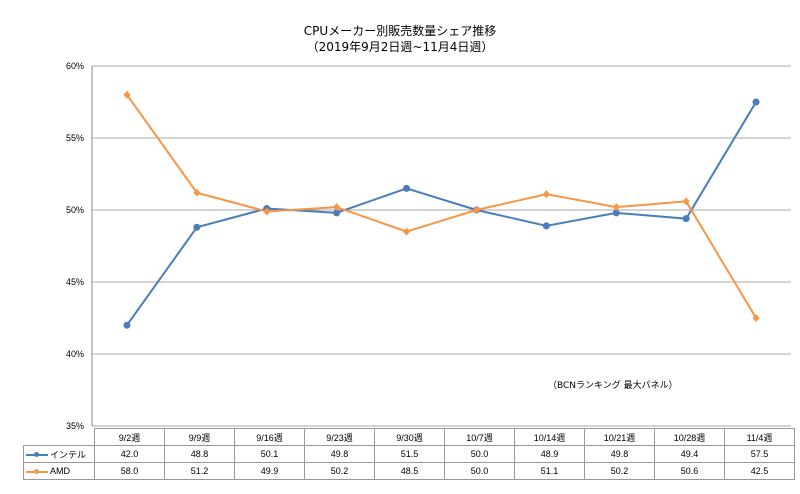 The image size is (800, 494). What do you see at coordinates (129, 454) in the screenshot?
I see `data-label: 42.0` at bounding box center [129, 454].